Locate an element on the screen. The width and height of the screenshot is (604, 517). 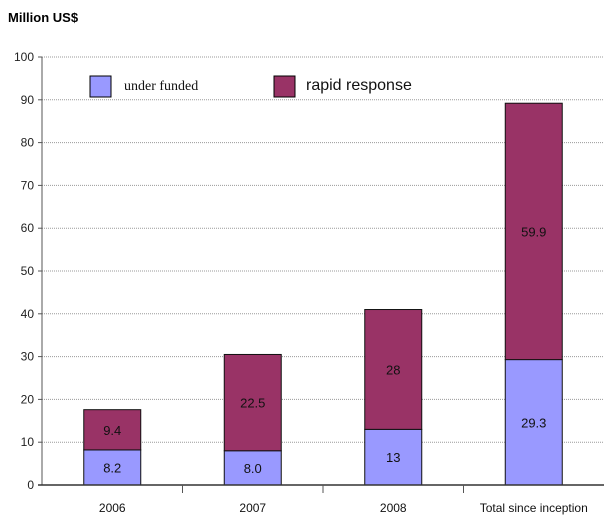
legend-label-rapid-response: rapid response is located at coordinates (359, 85).